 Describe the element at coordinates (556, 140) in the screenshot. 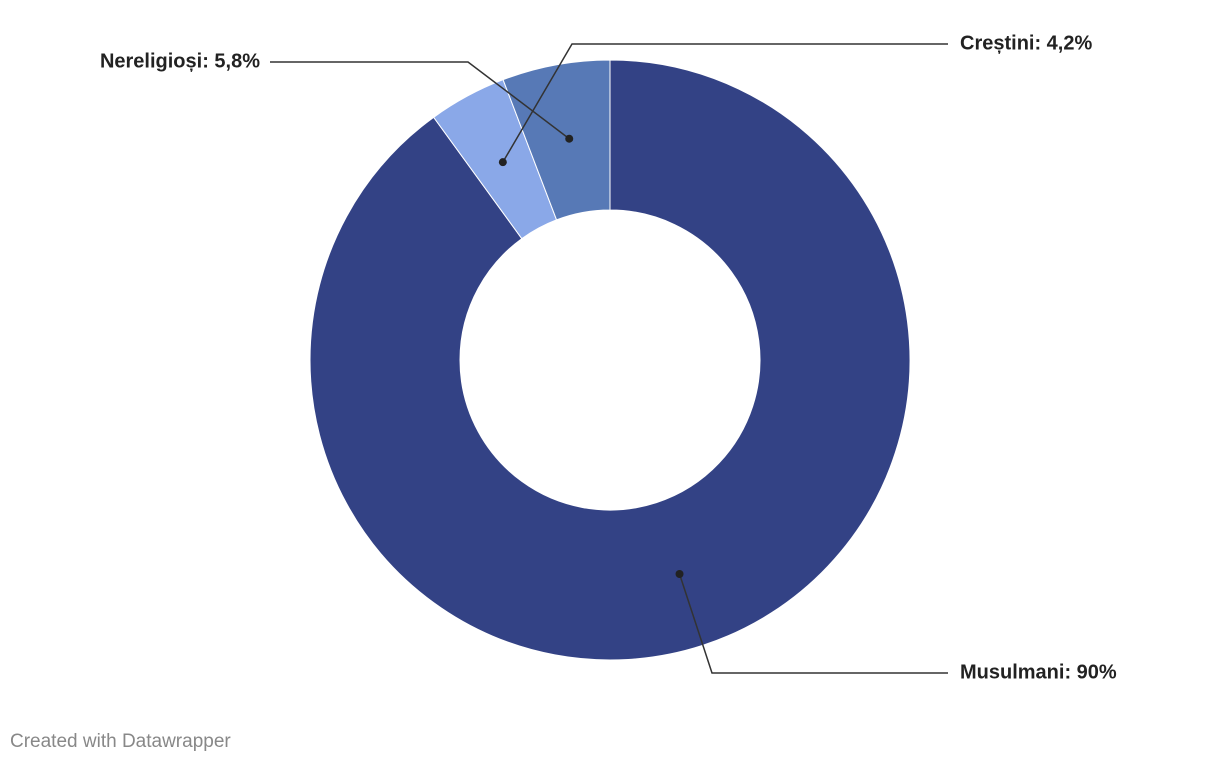

I see `donut-slice` at that location.